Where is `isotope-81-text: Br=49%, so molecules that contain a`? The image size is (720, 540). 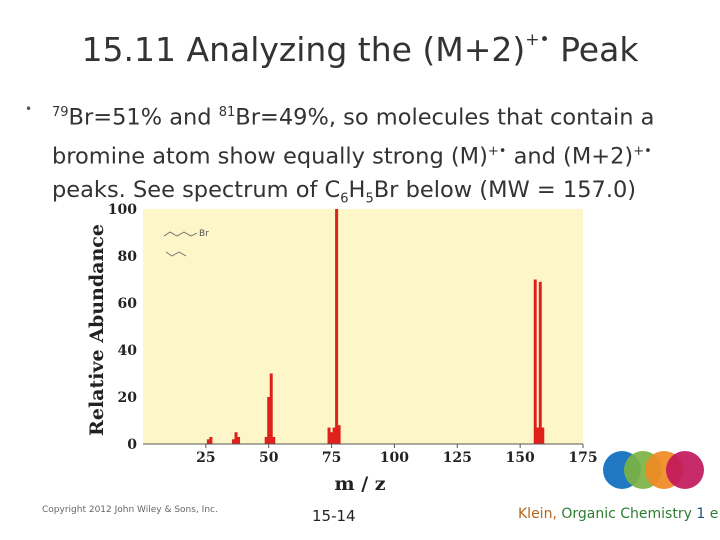 isotope-81-text: Br=49%, so molecules that contain a is located at coordinates (445, 117).